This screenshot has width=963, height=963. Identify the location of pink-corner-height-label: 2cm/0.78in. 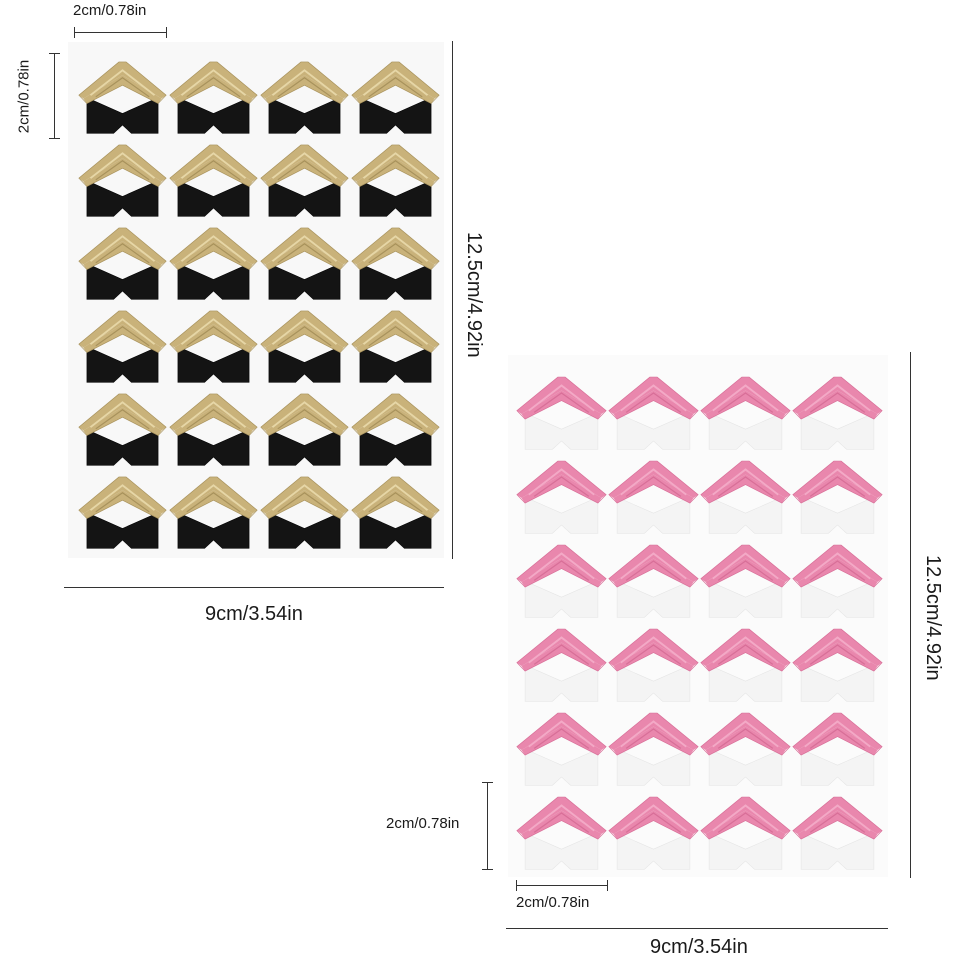
(423, 823).